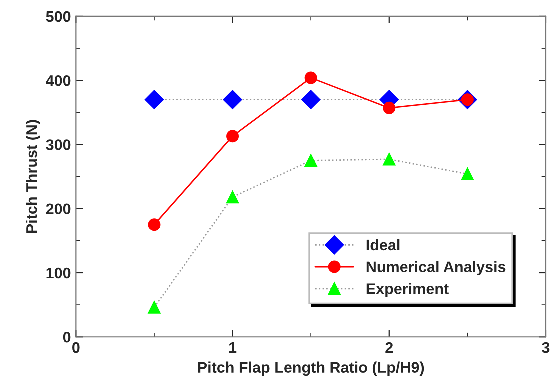  I want to click on legend-label: Numerical Analysis, so click(436, 268).